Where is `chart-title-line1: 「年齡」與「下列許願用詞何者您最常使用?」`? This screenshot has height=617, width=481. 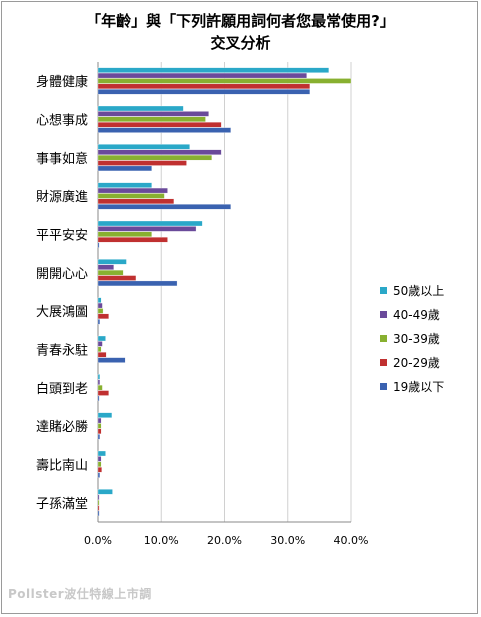
chart-title-line1: 「年齡」與「下列許願用詞何者您最常使用?」 is located at coordinates (240, 21).